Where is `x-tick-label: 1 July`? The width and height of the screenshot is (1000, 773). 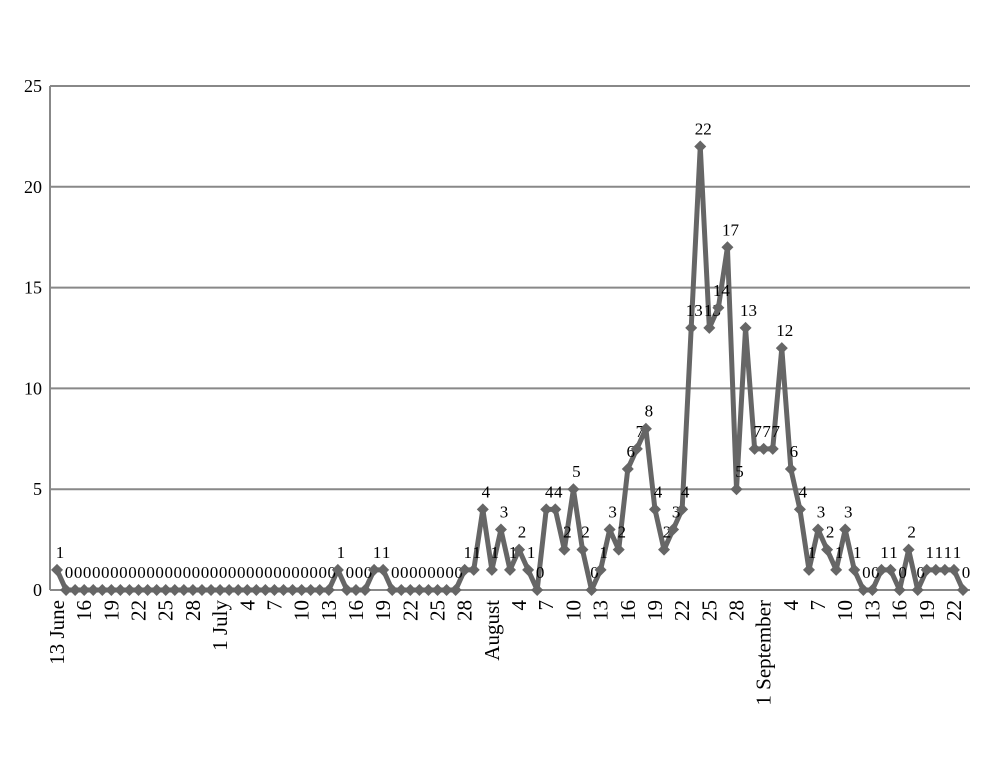
x-tick-label: 1 July is located at coordinates (220, 625).